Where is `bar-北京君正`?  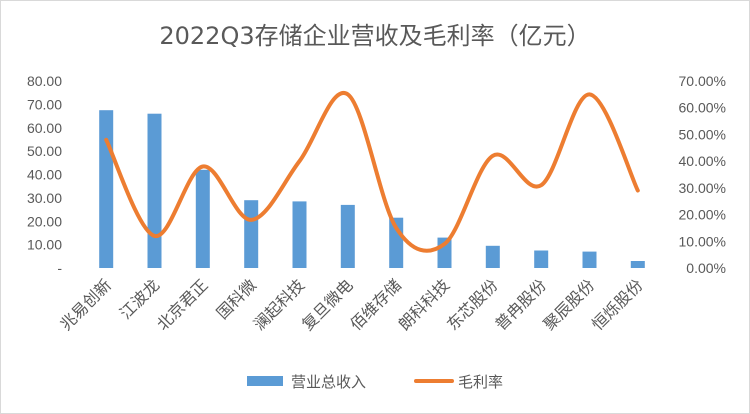
bar-北京君正 is located at coordinates (202, 218).